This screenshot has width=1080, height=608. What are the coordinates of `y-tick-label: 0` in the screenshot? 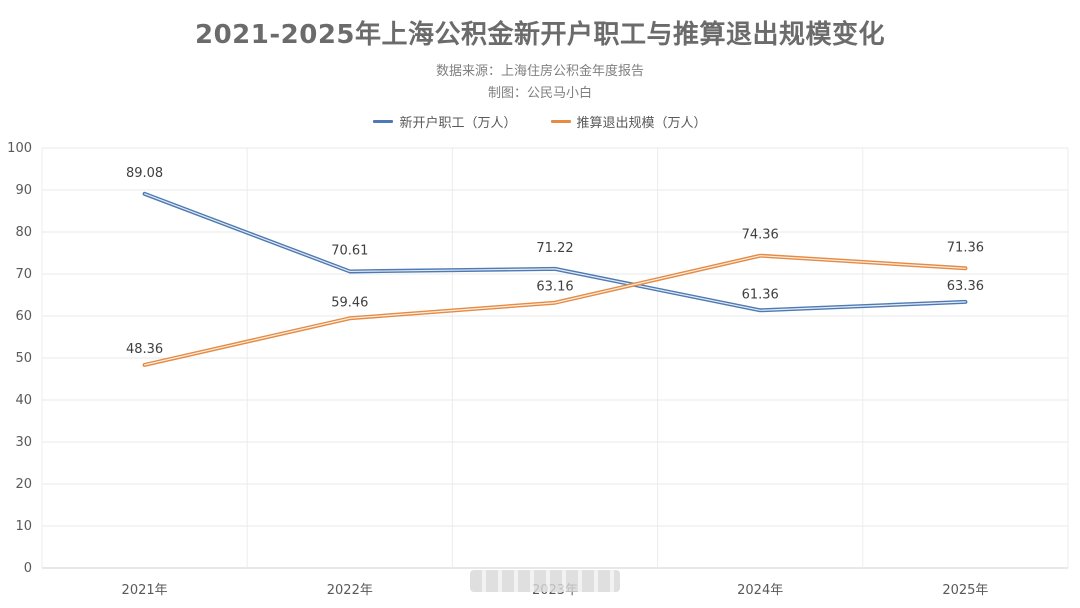 It's located at (28, 568).